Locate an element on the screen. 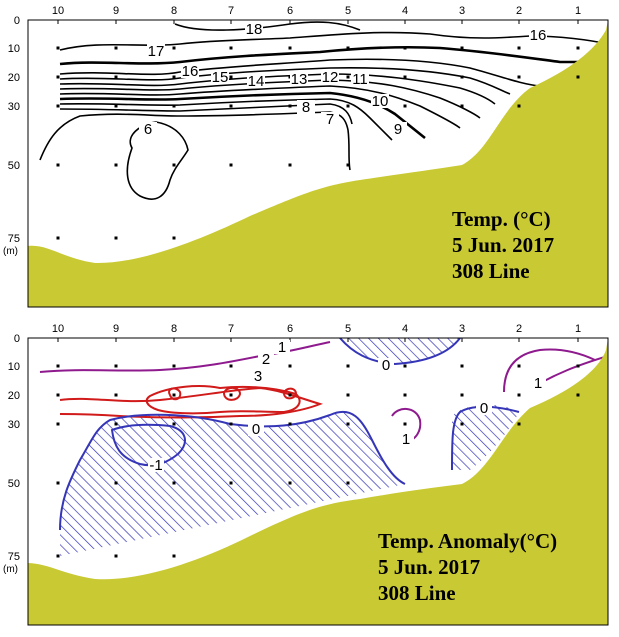 The width and height of the screenshot is (619, 637). isotherm-label: 8 is located at coordinates (306, 107).